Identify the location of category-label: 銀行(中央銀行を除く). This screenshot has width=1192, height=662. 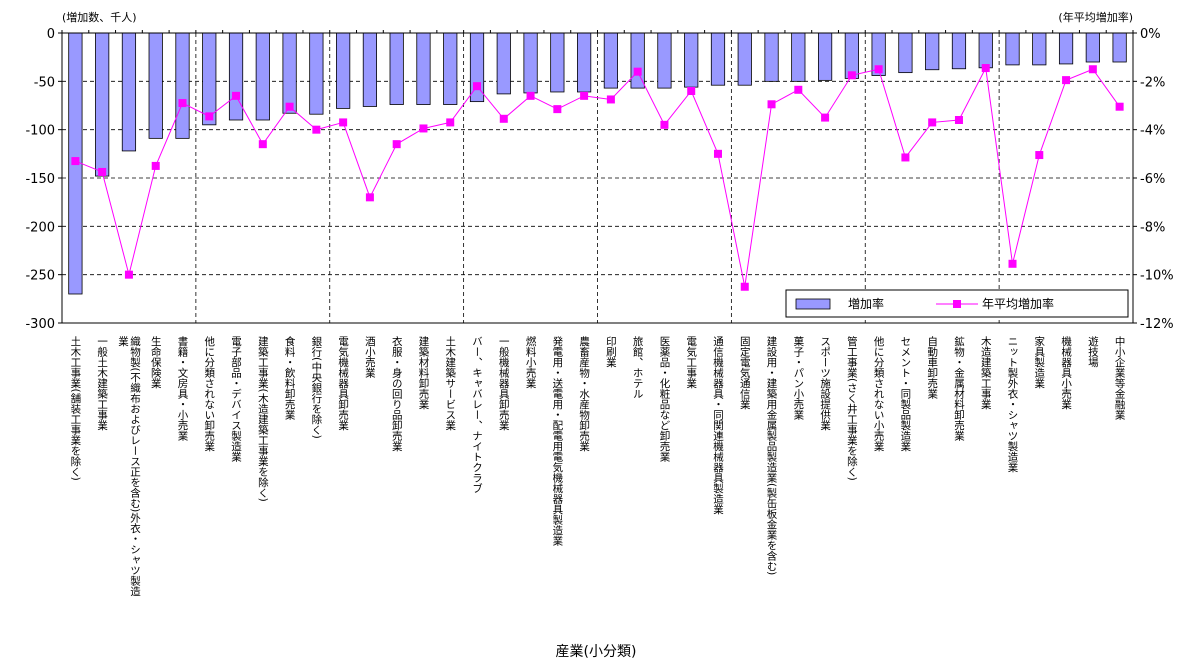
(316, 386).